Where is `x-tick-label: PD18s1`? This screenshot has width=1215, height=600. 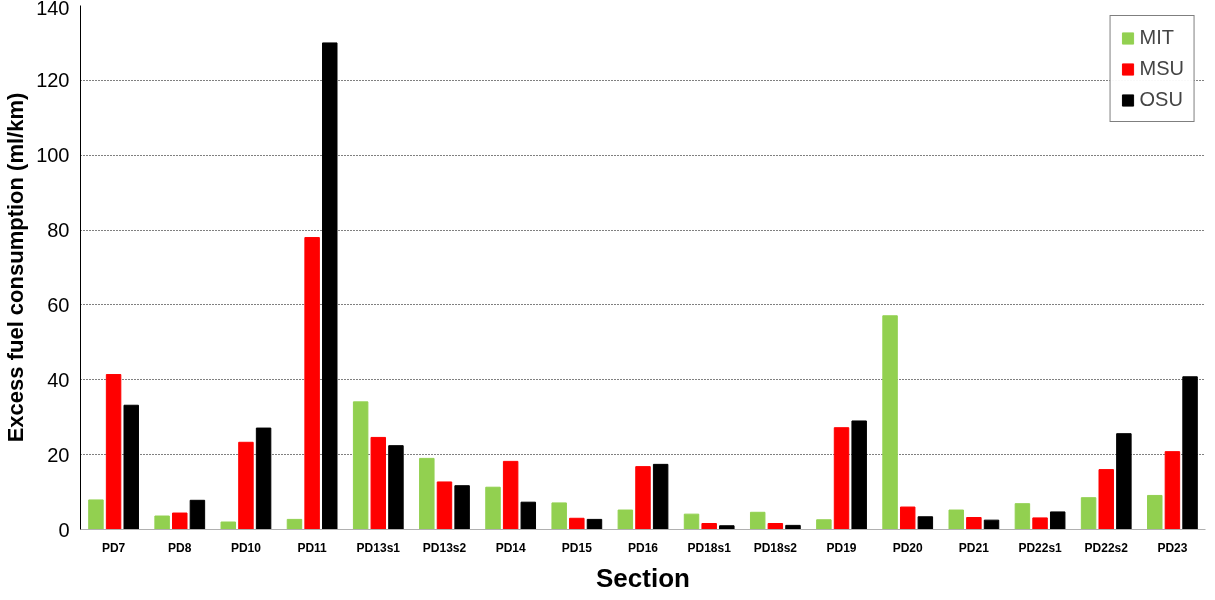 x-tick-label: PD18s1 is located at coordinates (709, 547).